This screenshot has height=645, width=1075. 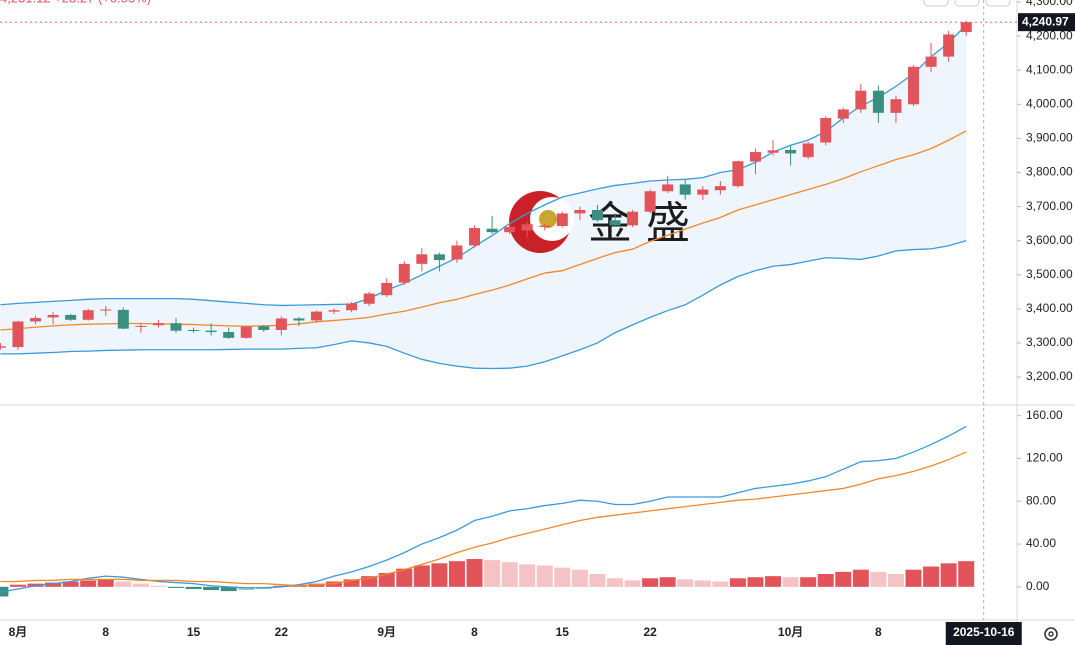 What do you see at coordinates (1049, 240) in the screenshot?
I see `y-tick-label: 3,600.00` at bounding box center [1049, 240].